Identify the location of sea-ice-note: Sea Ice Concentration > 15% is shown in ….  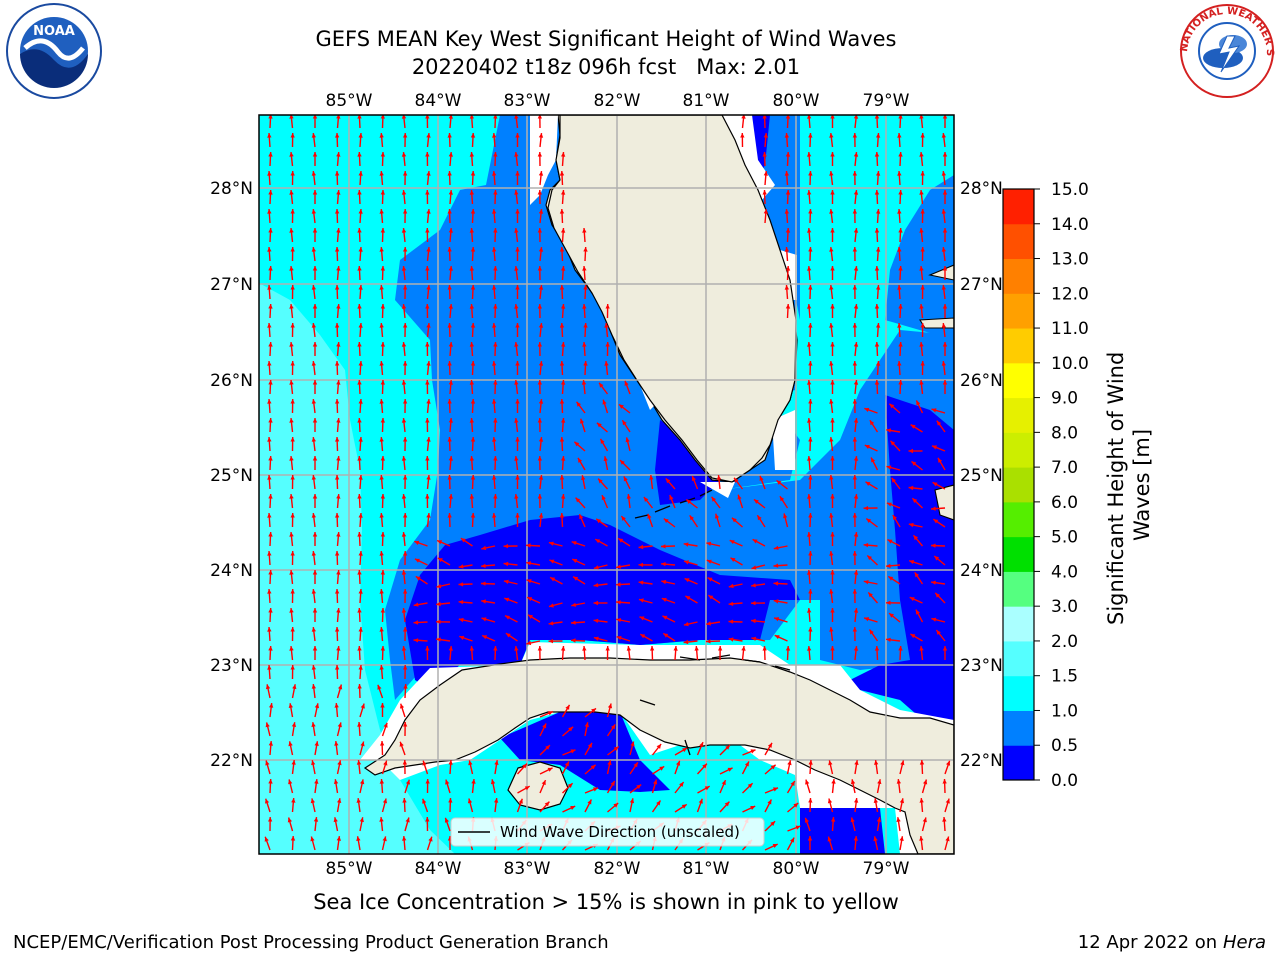
(606, 902).